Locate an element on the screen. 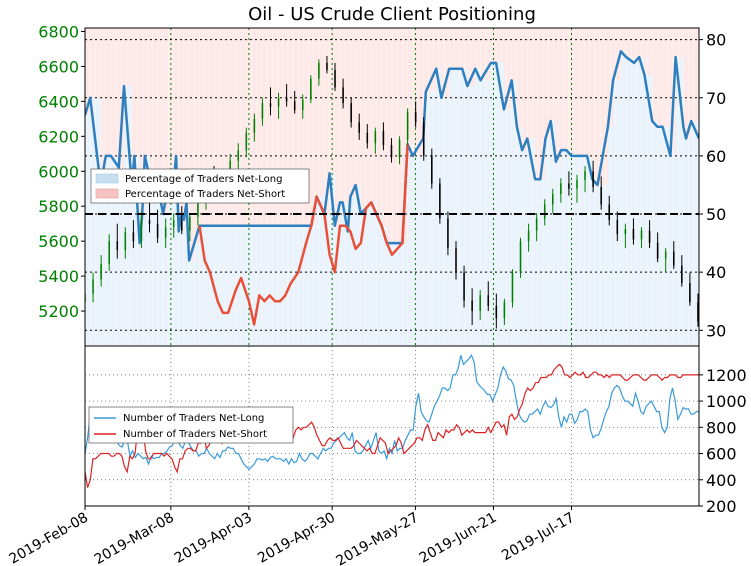 This screenshot has width=751, height=566. left-axis-tick-label: 6200 is located at coordinates (58, 136).